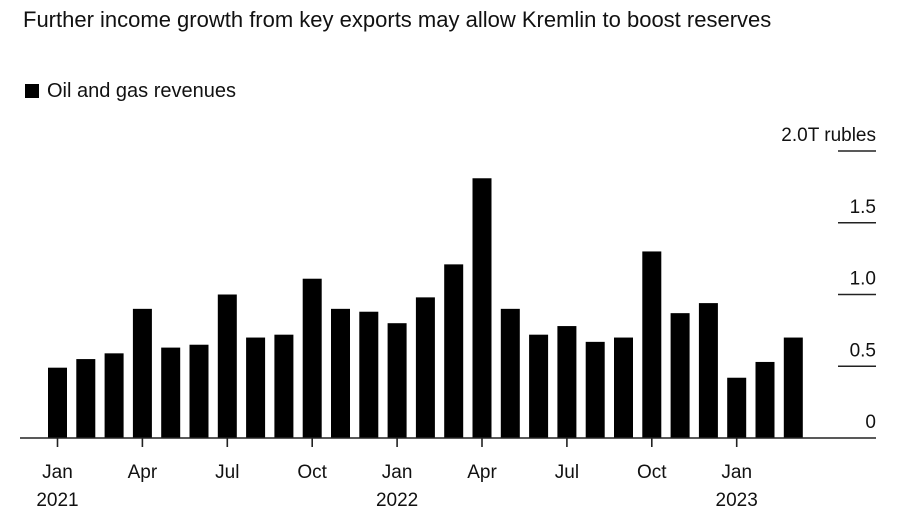 The width and height of the screenshot is (900, 510). Describe the element at coordinates (863, 279) in the screenshot. I see `y-tick-label: 1.0` at that location.